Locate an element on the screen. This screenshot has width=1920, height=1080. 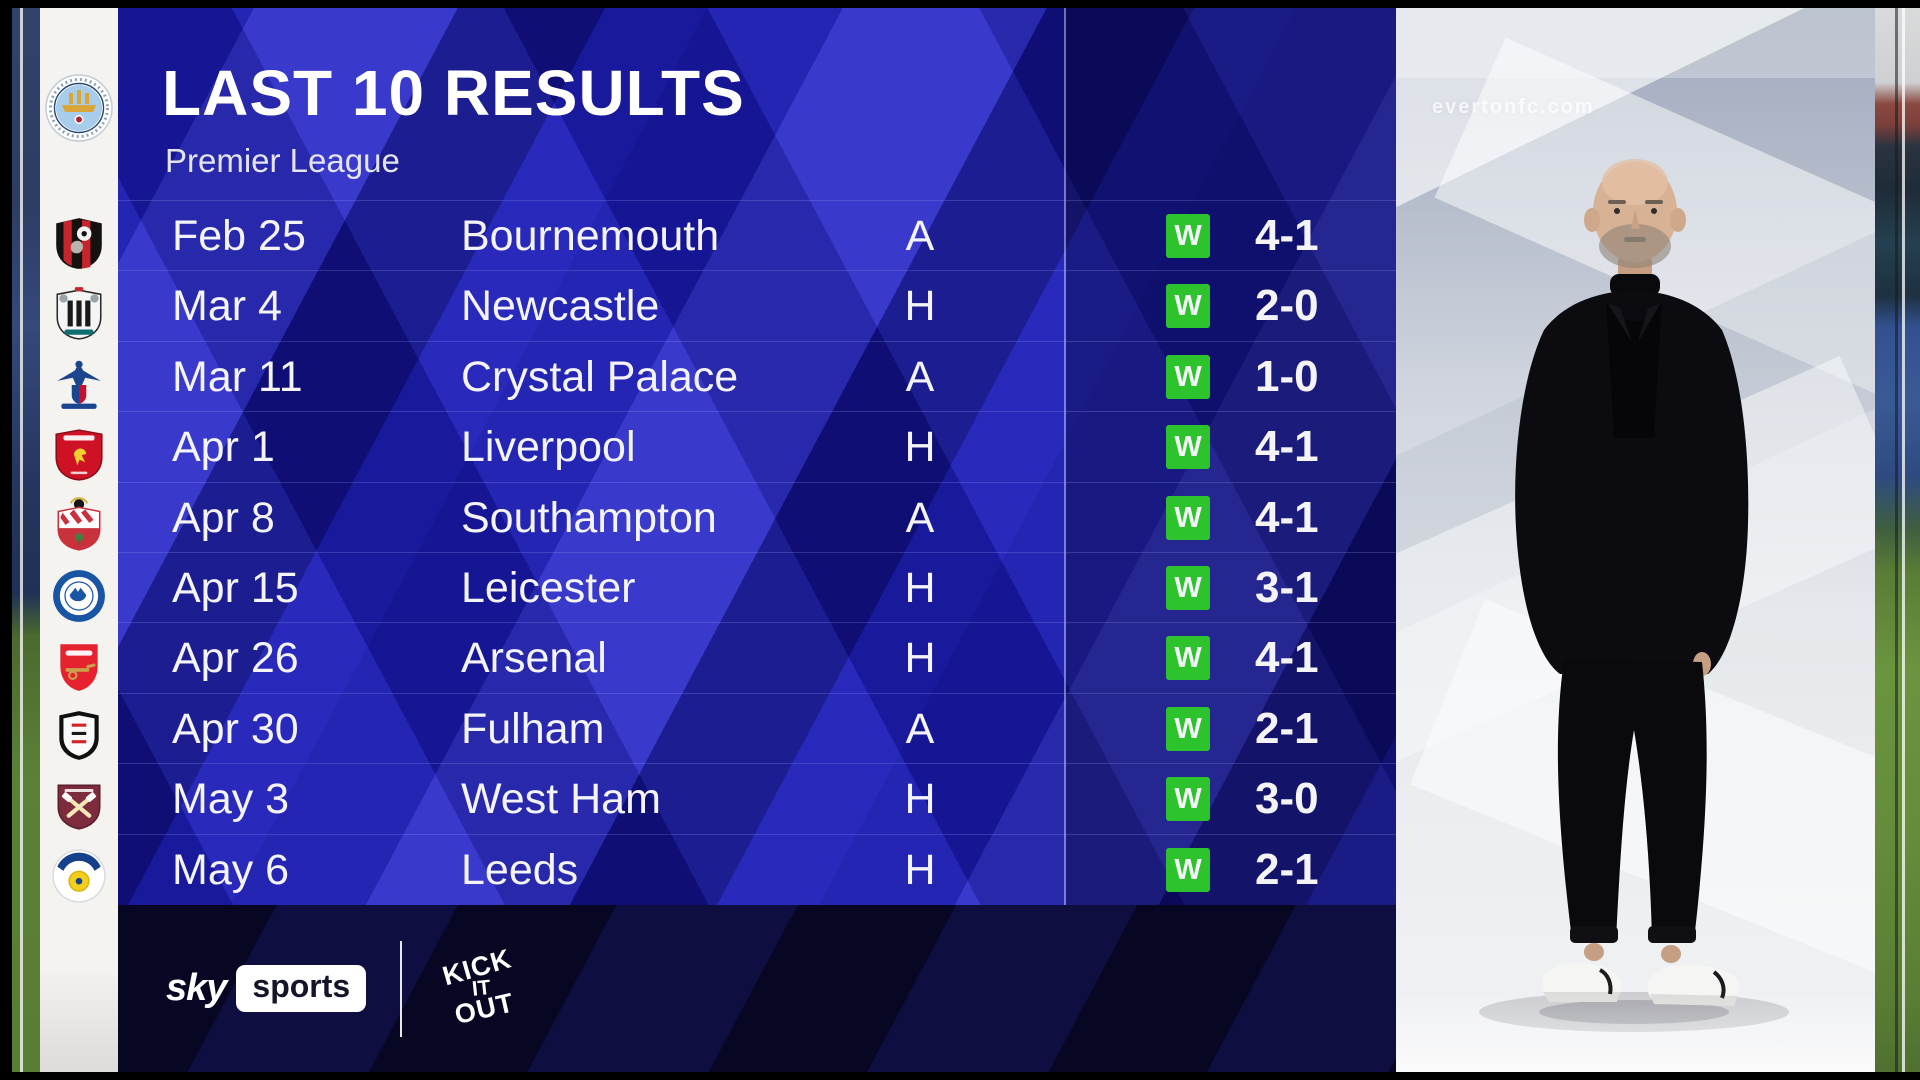
badge-west-ham-icon is located at coordinates (79, 807).